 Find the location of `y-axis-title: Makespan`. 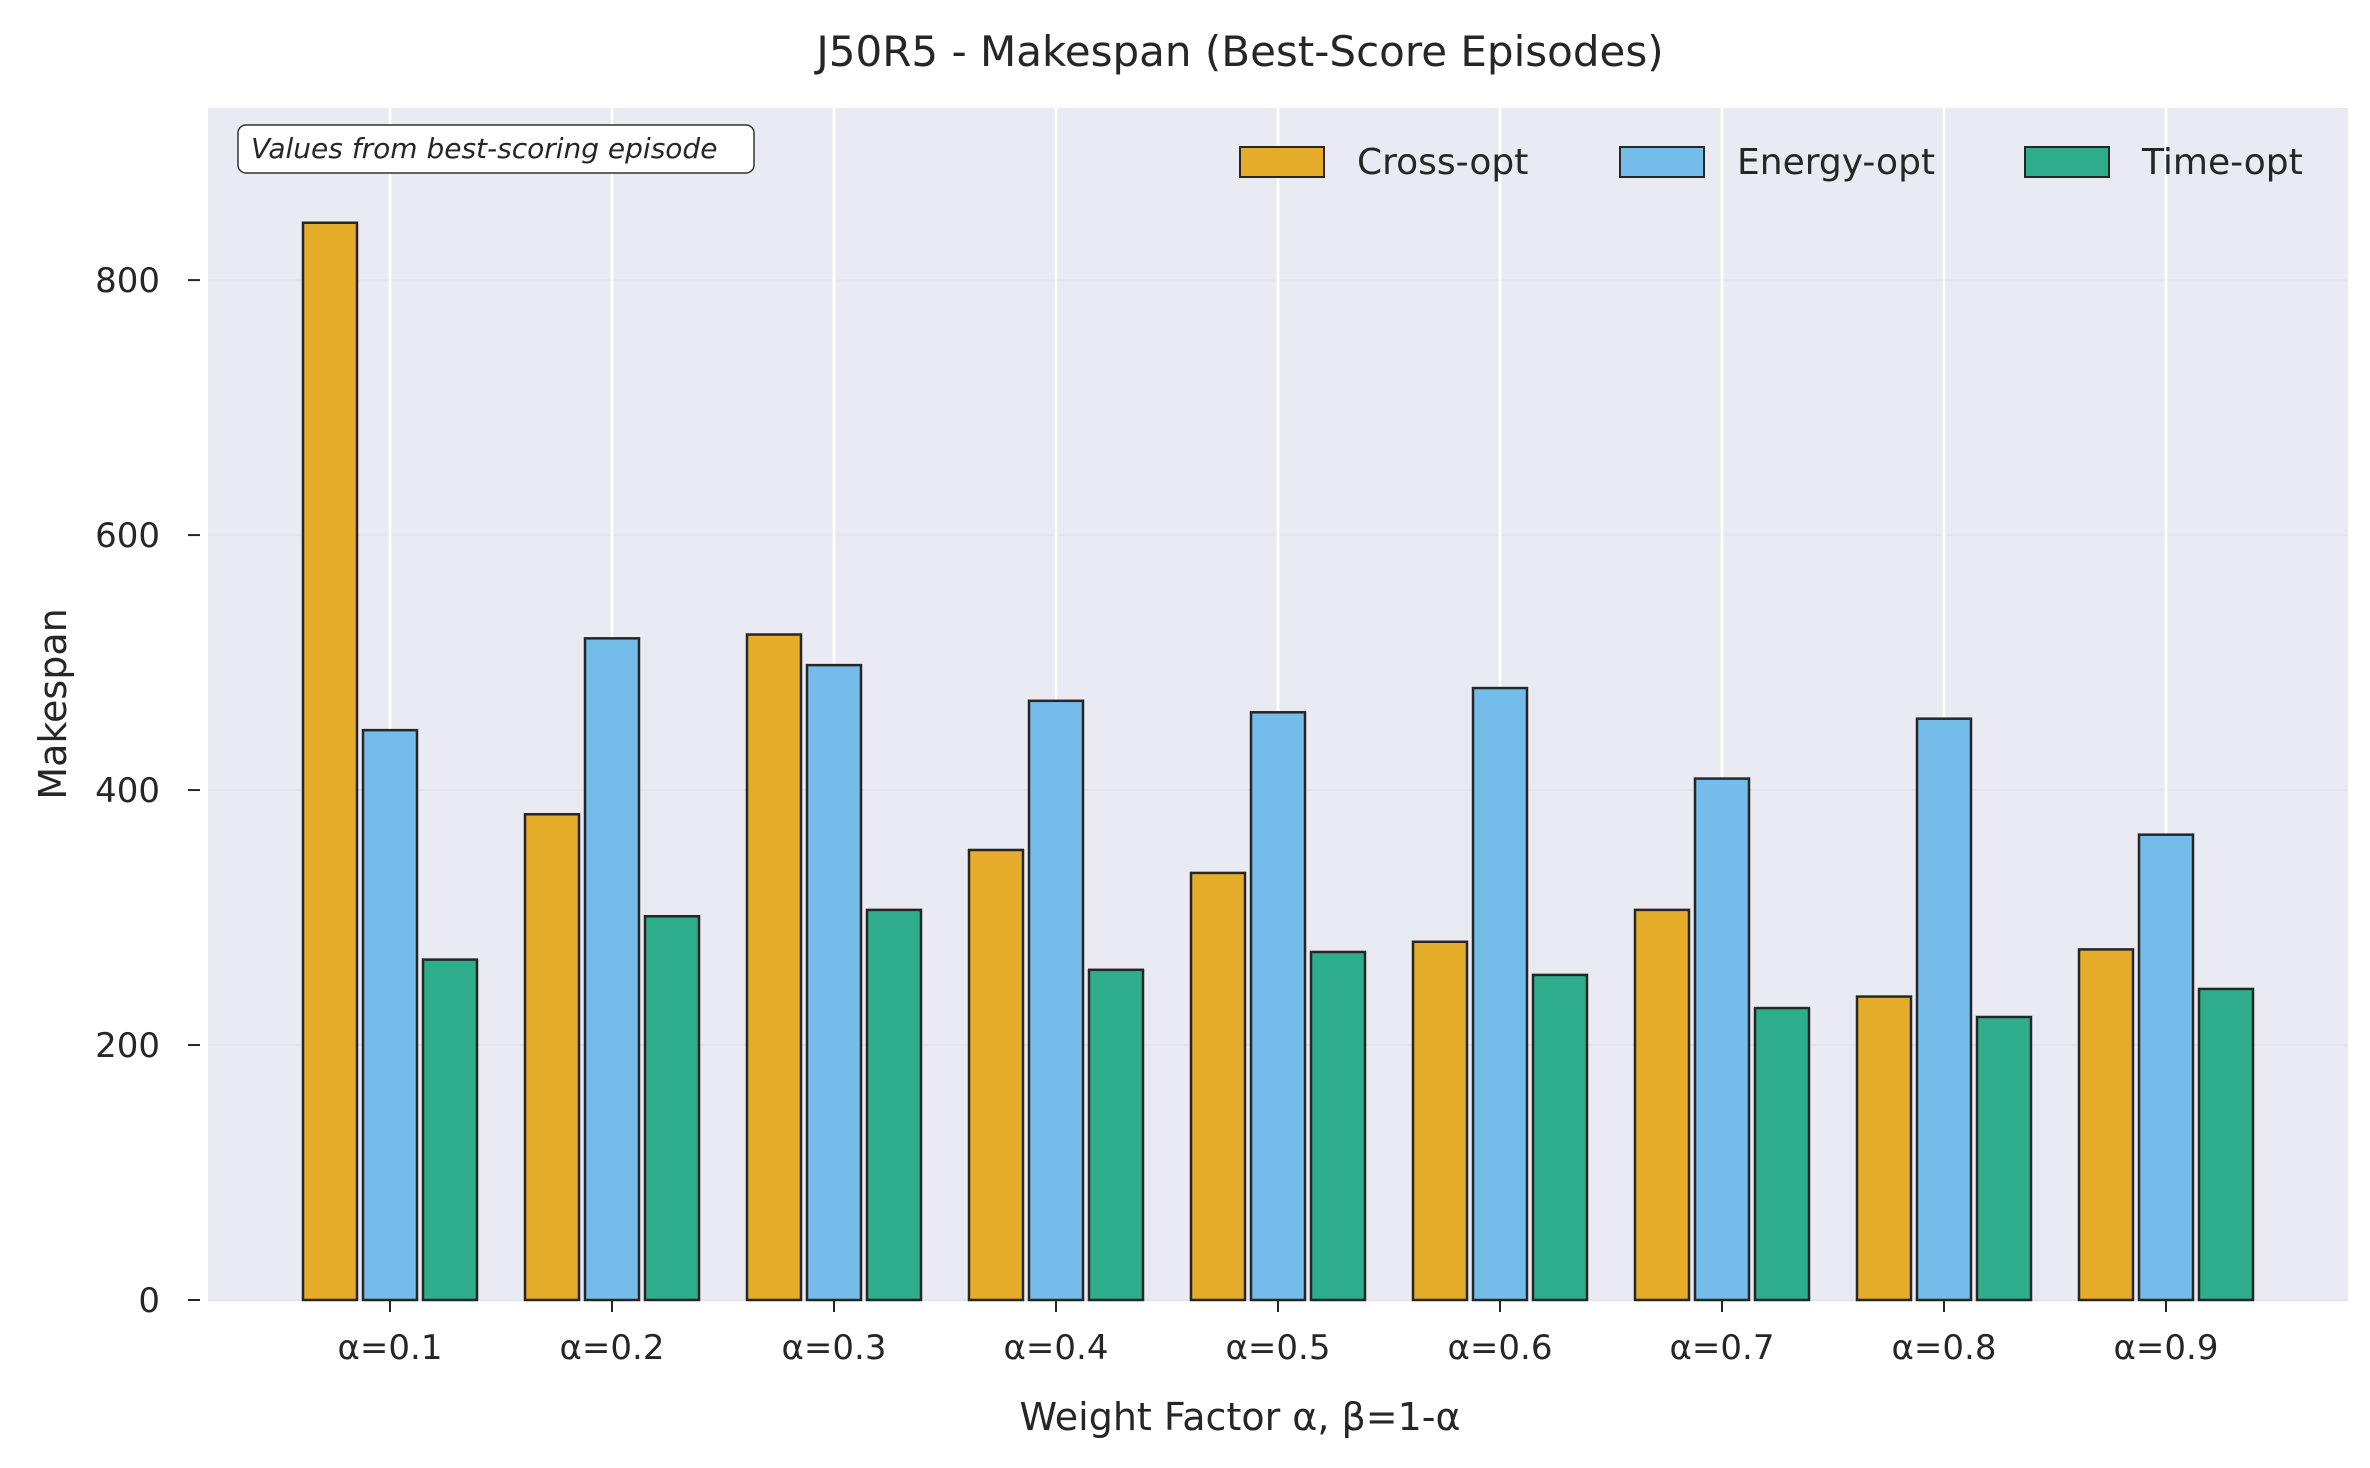

y-axis-title: Makespan is located at coordinates (53, 703).